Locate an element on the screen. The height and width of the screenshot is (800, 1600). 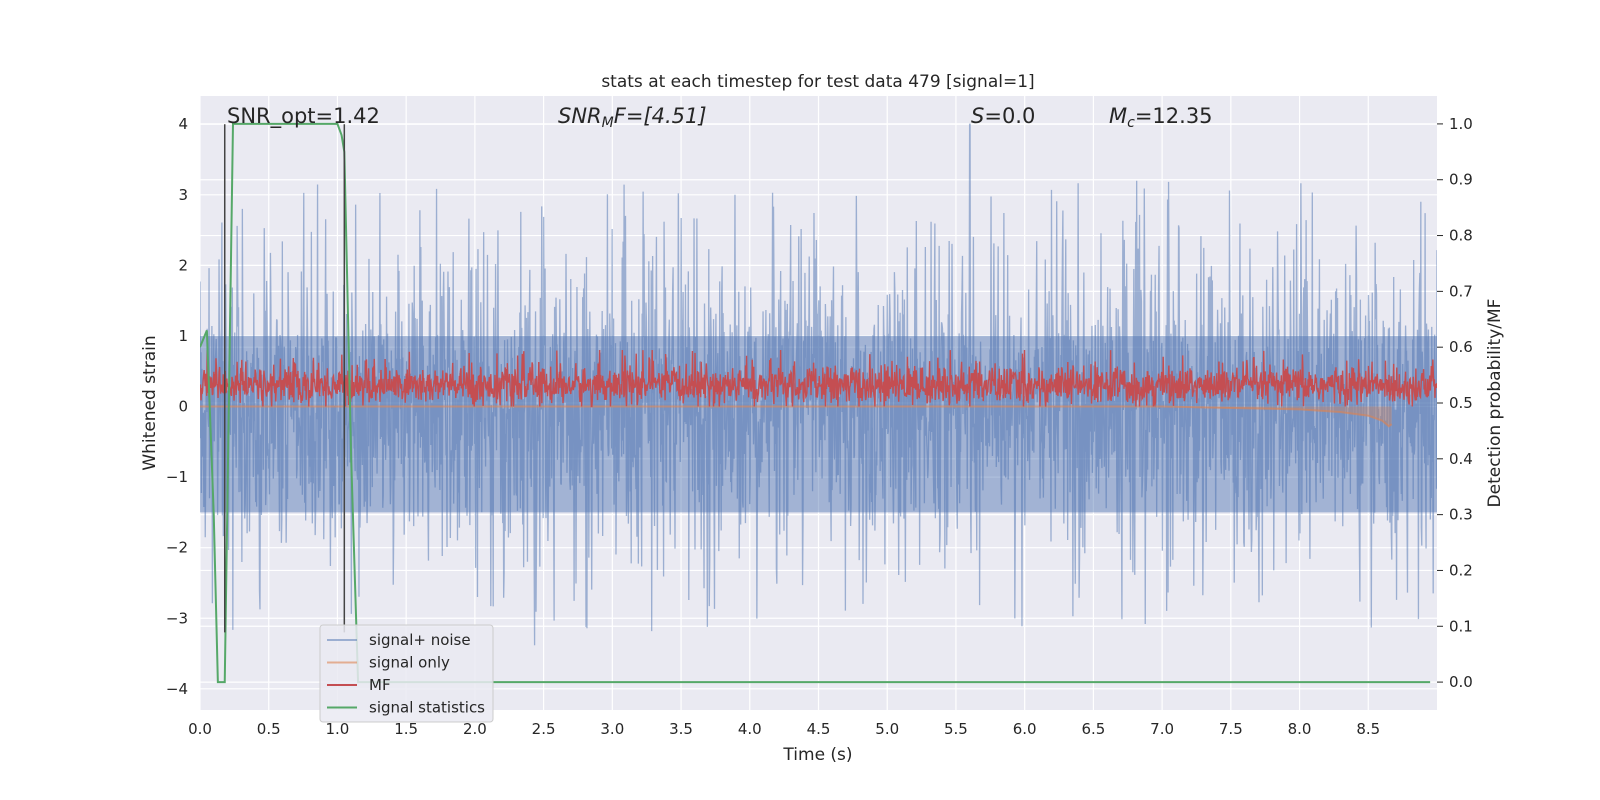
series-signal-only-fill is located at coordinates (796, 416).